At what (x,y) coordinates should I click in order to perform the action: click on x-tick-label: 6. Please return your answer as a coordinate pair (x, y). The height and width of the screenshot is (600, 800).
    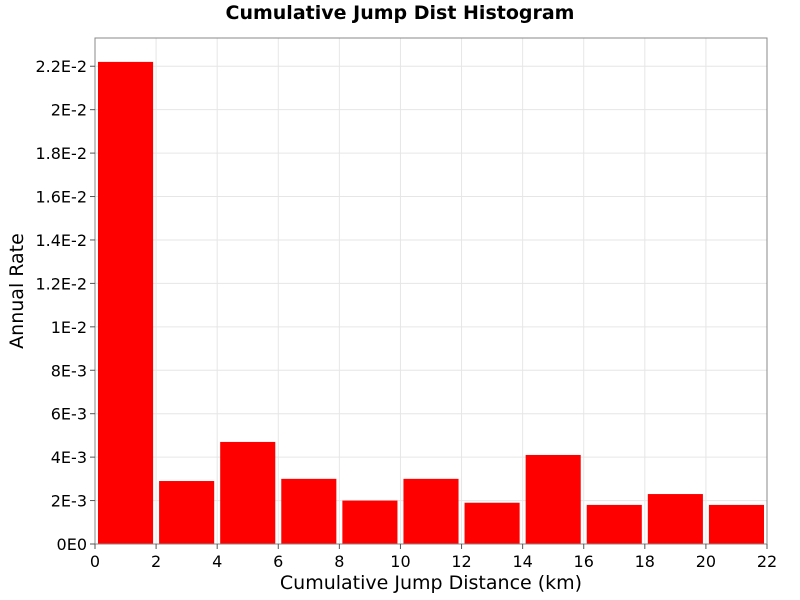
    Looking at the image, I should click on (278, 561).